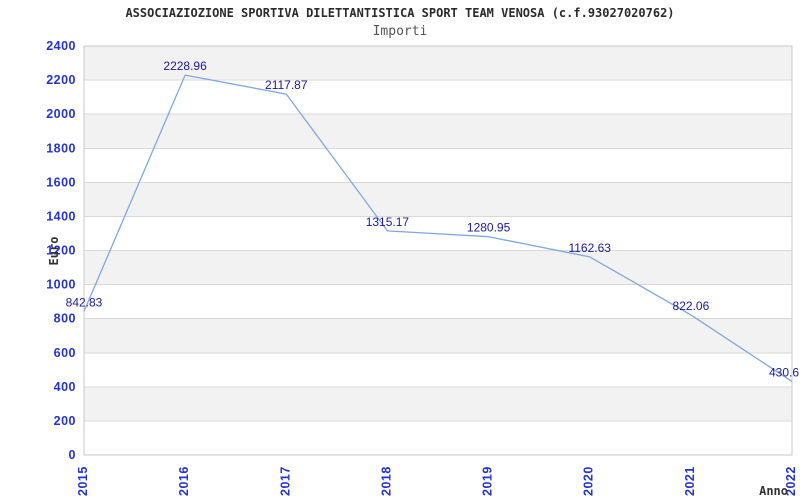 Image resolution: width=800 pixels, height=500 pixels. I want to click on x-tick-label: 2021, so click(690, 481).